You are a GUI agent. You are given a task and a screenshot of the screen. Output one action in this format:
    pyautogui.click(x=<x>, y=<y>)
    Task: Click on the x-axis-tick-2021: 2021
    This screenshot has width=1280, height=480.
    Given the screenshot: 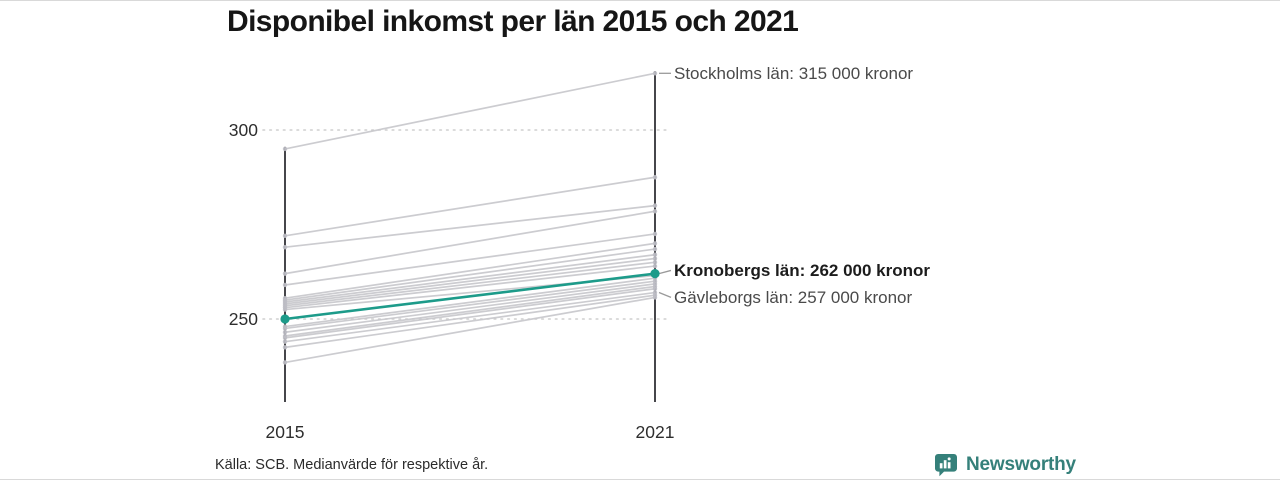 What is the action you would take?
    pyautogui.click(x=655, y=432)
    